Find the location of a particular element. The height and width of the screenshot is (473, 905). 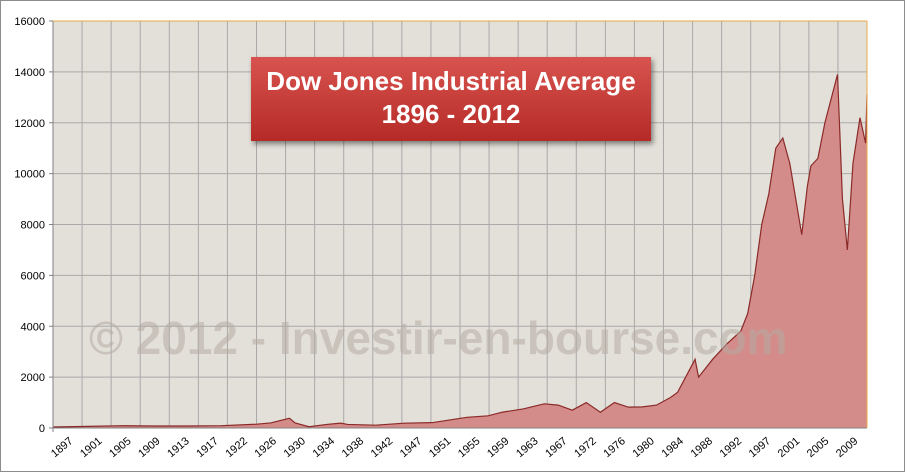

x-tick-label: 1967 is located at coordinates (556, 447).